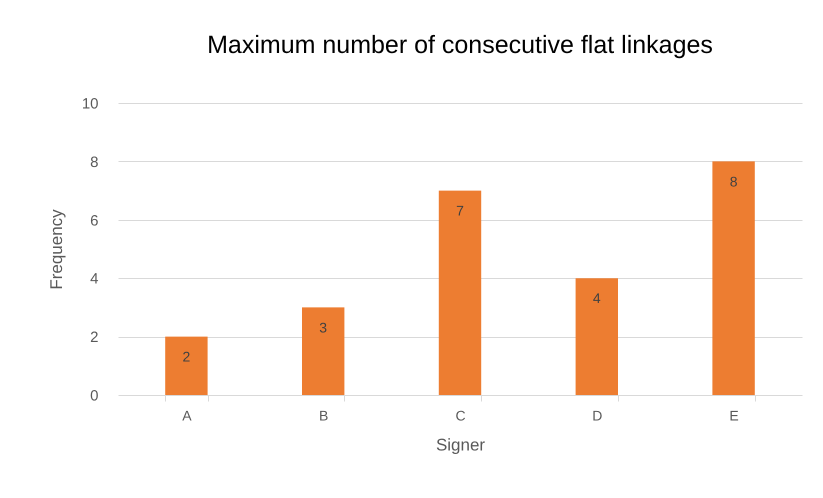 This screenshot has height=498, width=823. Describe the element at coordinates (323, 416) in the screenshot. I see `x-tick-label: B` at that location.